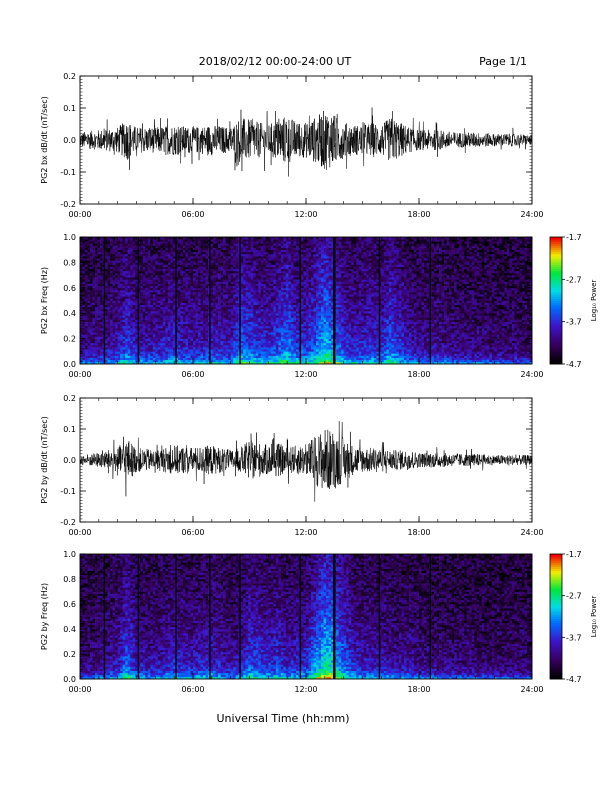 The image size is (612, 796). Describe the element at coordinates (306, 301) in the screenshot. I see `panel-2-heatmap` at that location.